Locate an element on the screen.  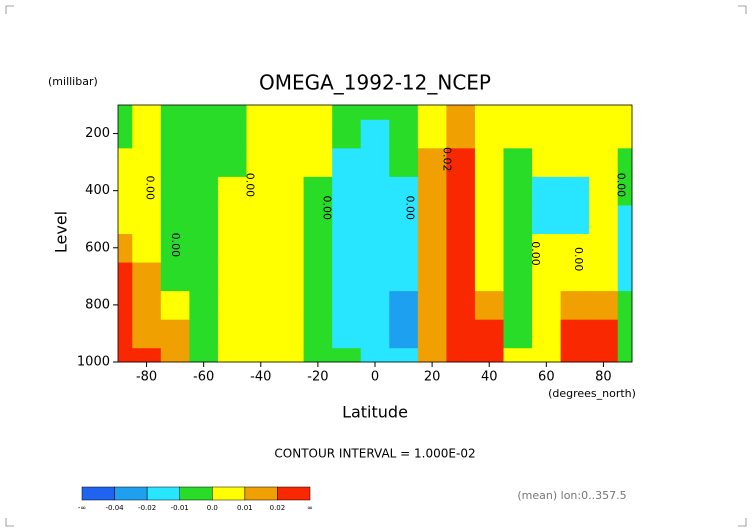
contour-label: 0.00 is located at coordinates (149, 188).